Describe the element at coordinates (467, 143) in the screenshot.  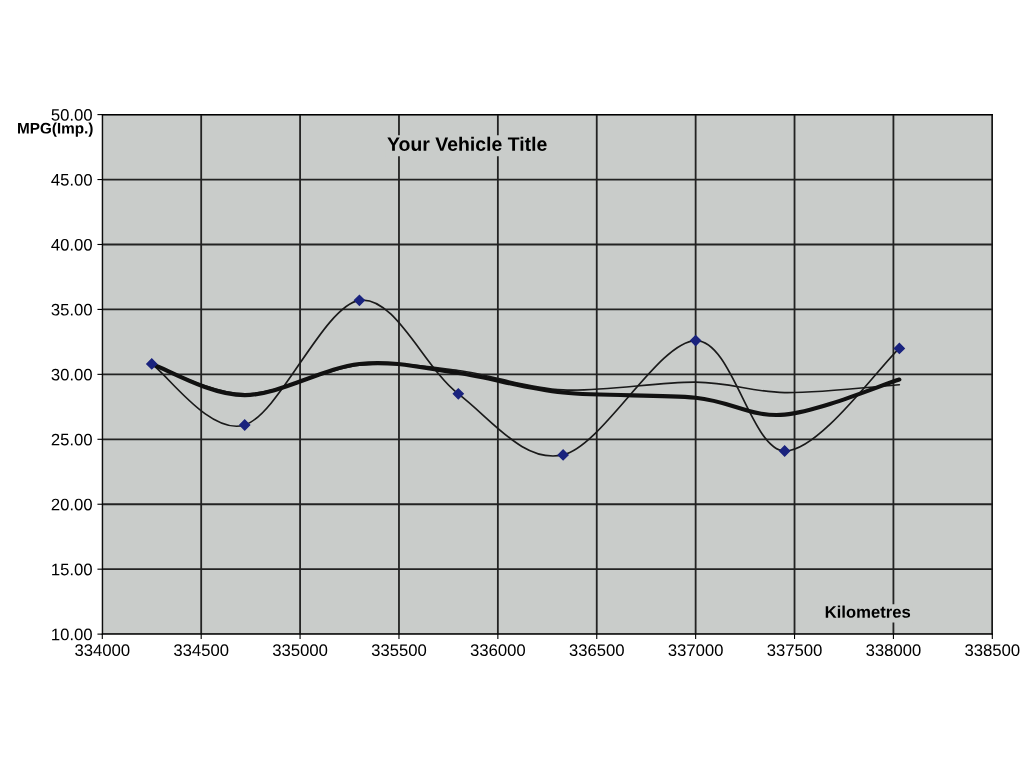
I see `text: Your Vehicle Title` at that location.